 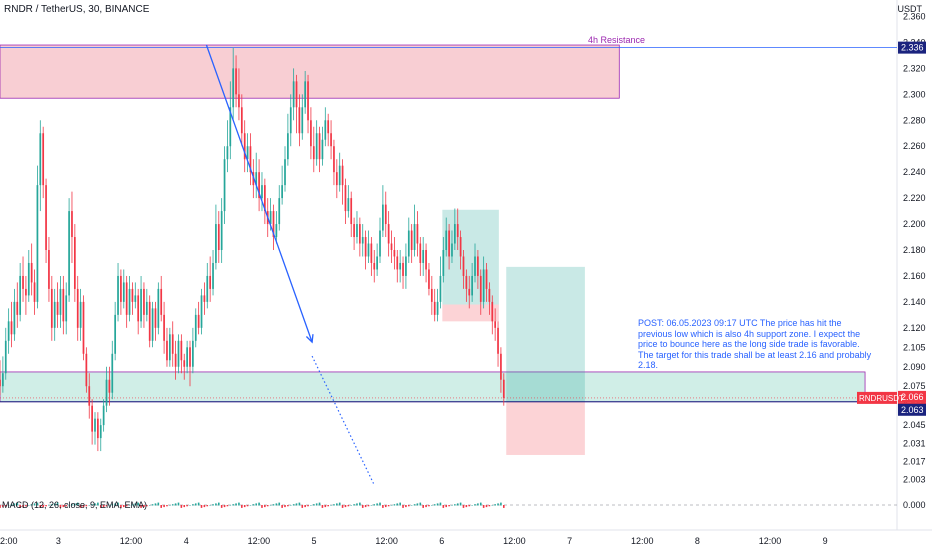 I want to click on price-tick-label: 2.140, so click(x=914, y=302).